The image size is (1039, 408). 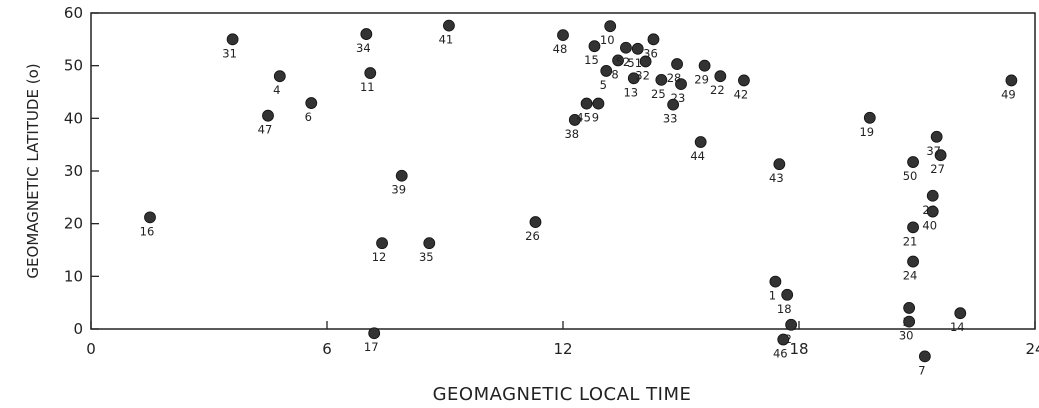 What do you see at coordinates (910, 241) in the screenshot?
I see `data-point-label: 21` at bounding box center [910, 241].